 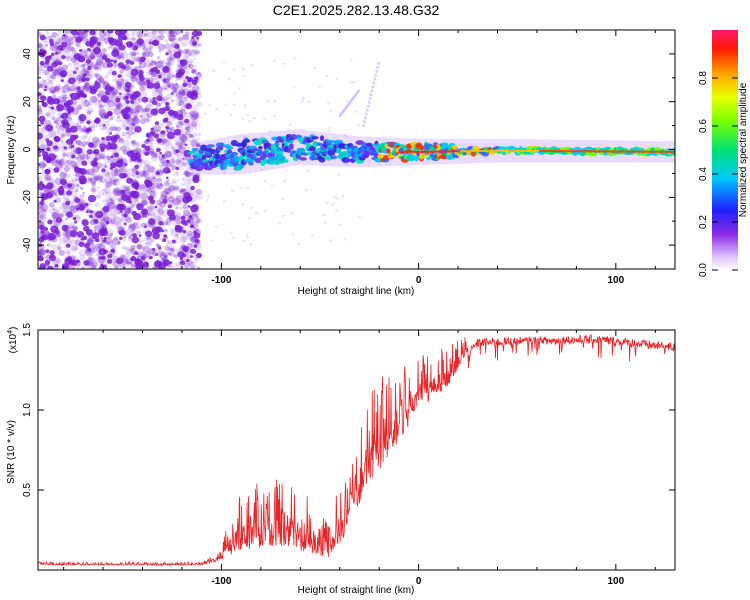 What do you see at coordinates (27, 244) in the screenshot?
I see `spectrogram-ytick-label: -40` at bounding box center [27, 244].